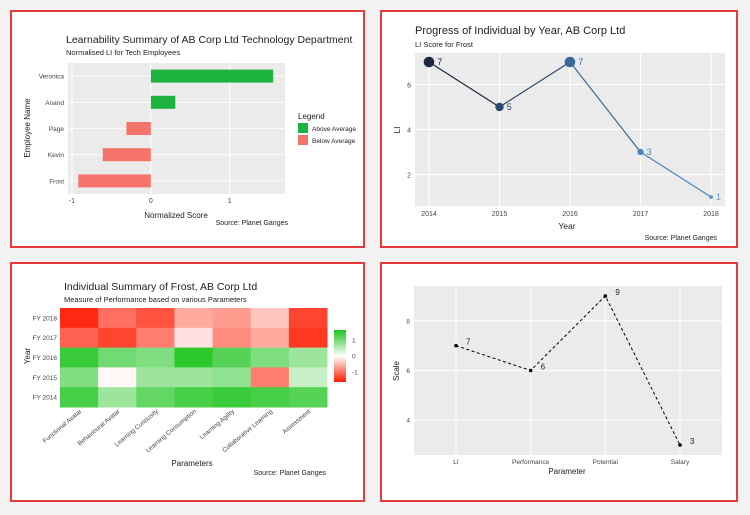 The height and width of the screenshot is (515, 750). What do you see at coordinates (692, 441) in the screenshot?
I see `data-label-salary: 3` at bounding box center [692, 441].